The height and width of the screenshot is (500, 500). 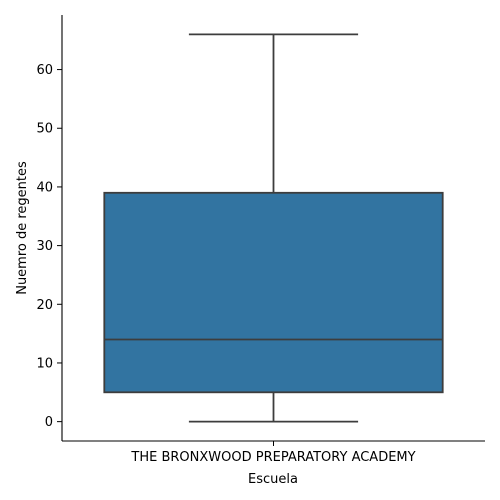 I want to click on x-tick-label: THE BRONXWOOD PREPARATORY ACADEMY, so click(x=272, y=457).